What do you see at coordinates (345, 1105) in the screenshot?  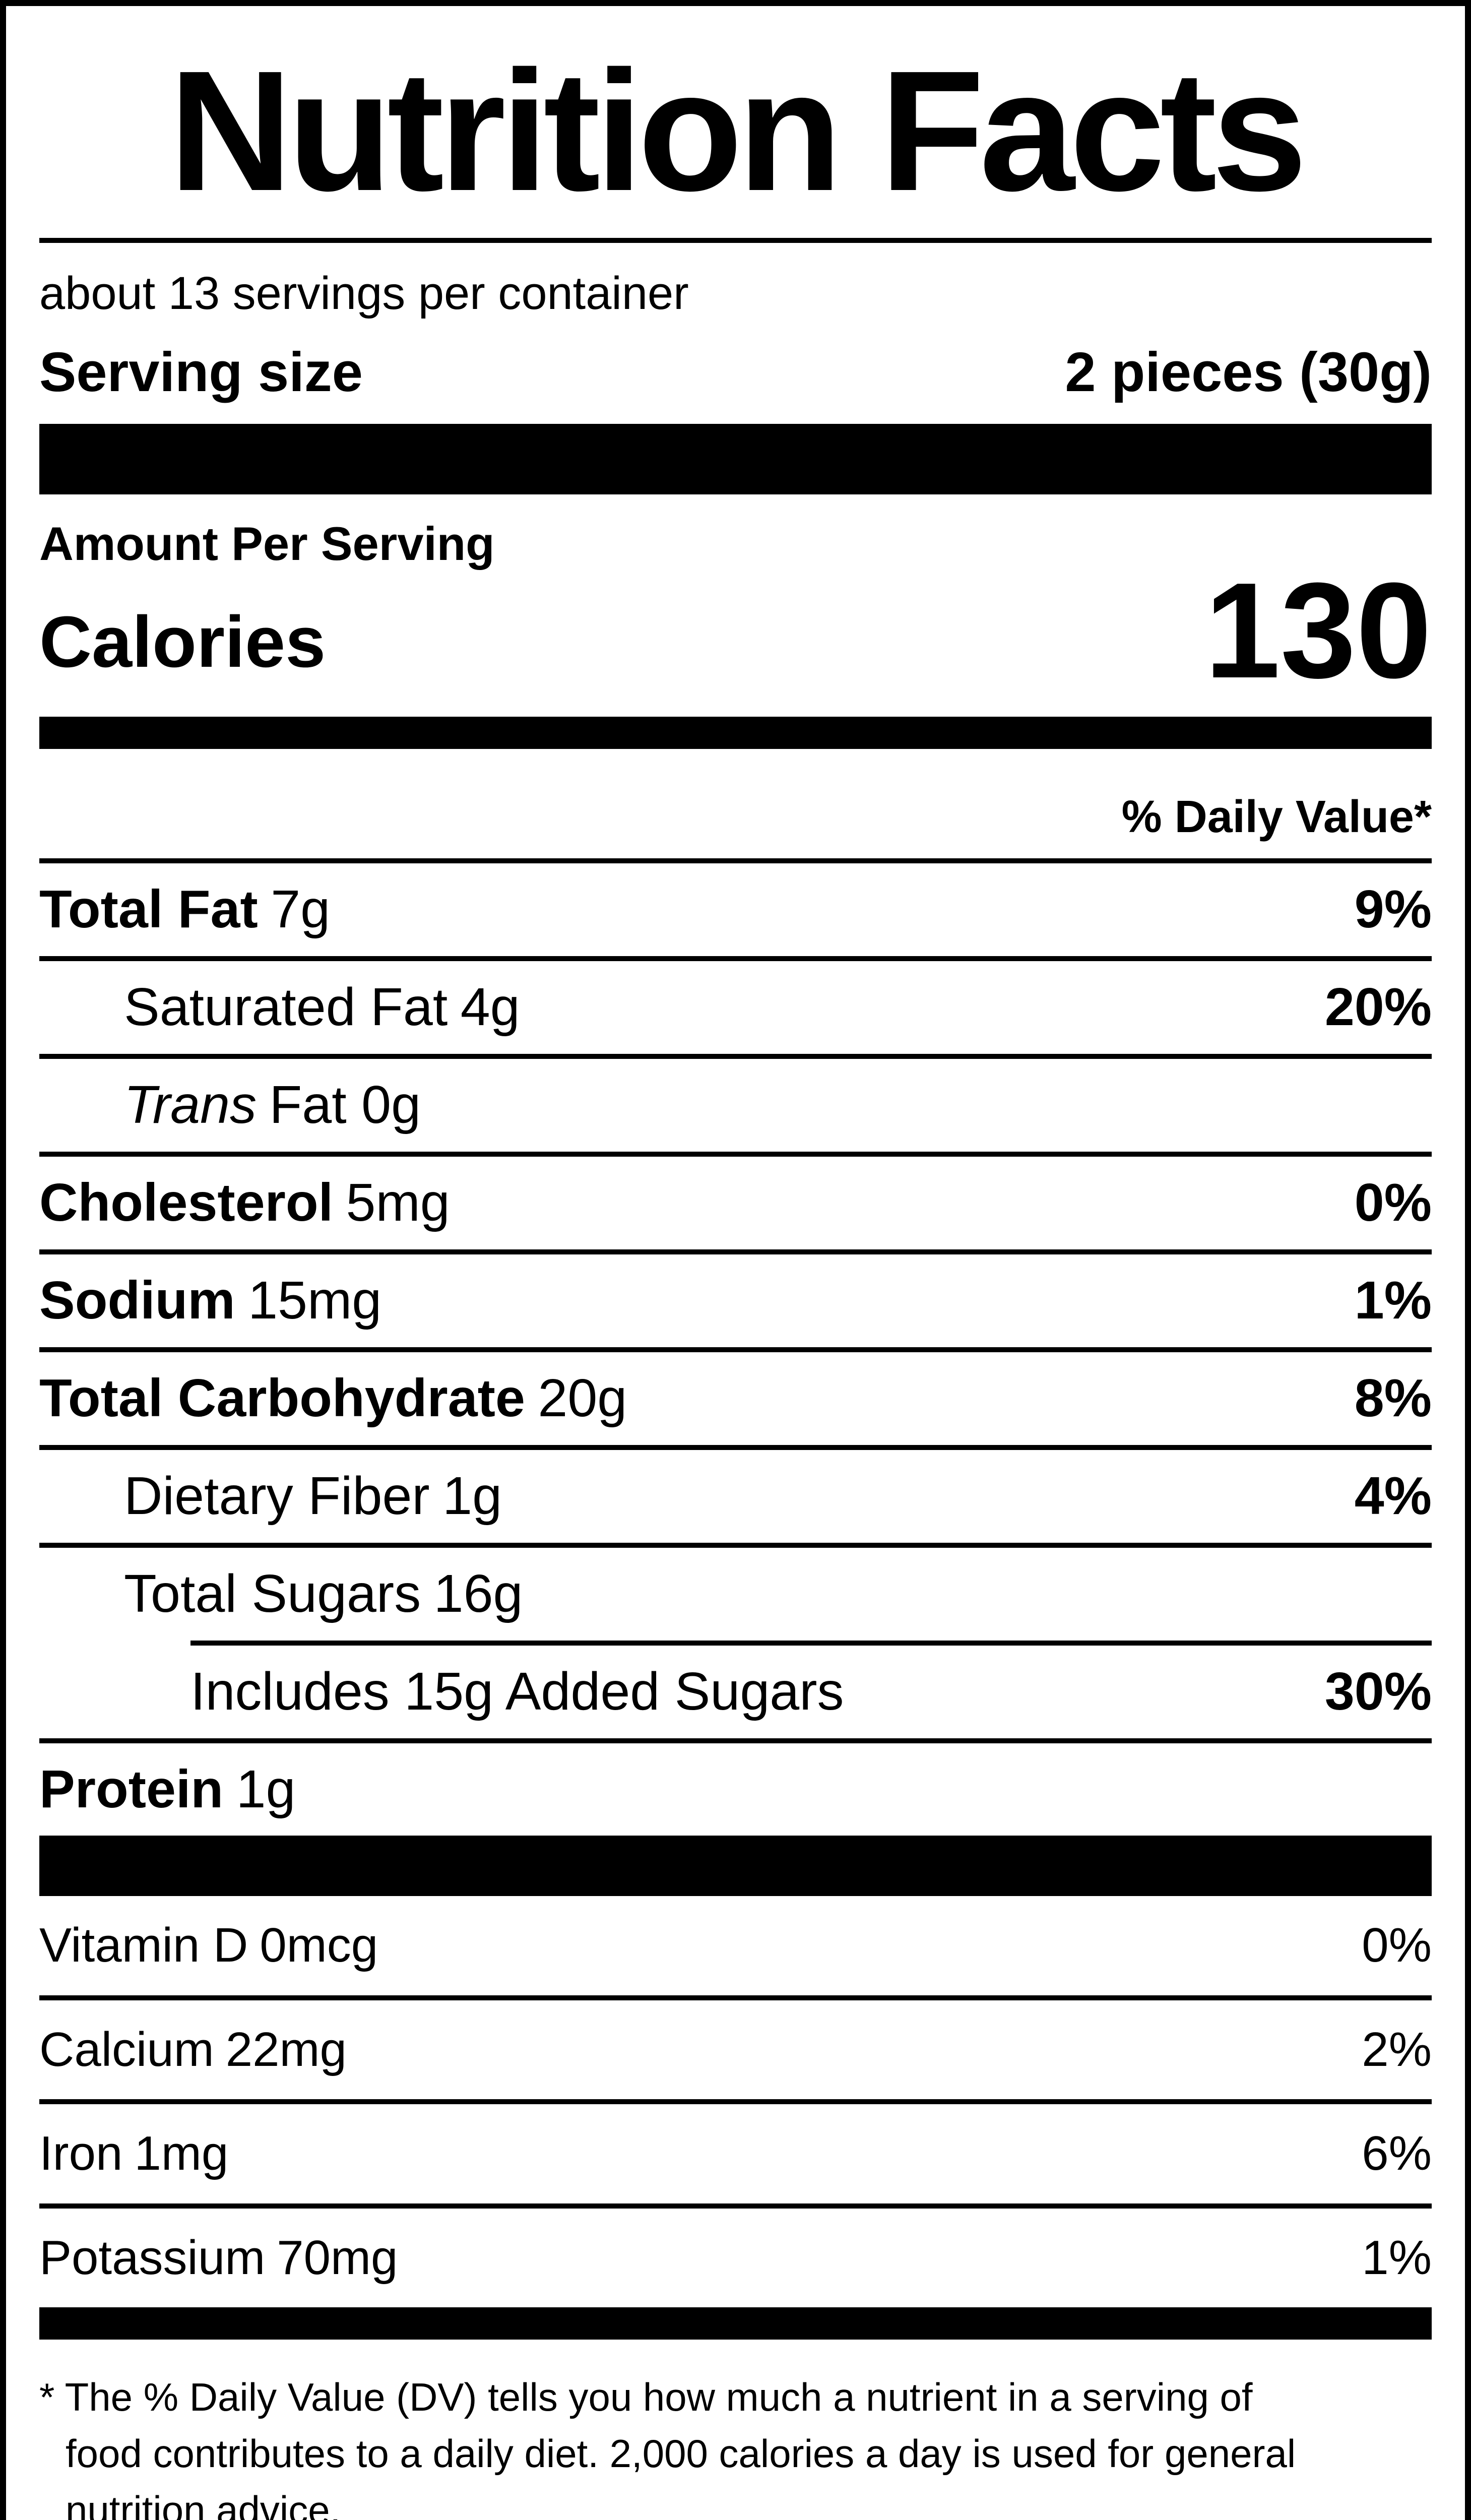 I see `nutrient-amount: Fat 0g` at bounding box center [345, 1105].